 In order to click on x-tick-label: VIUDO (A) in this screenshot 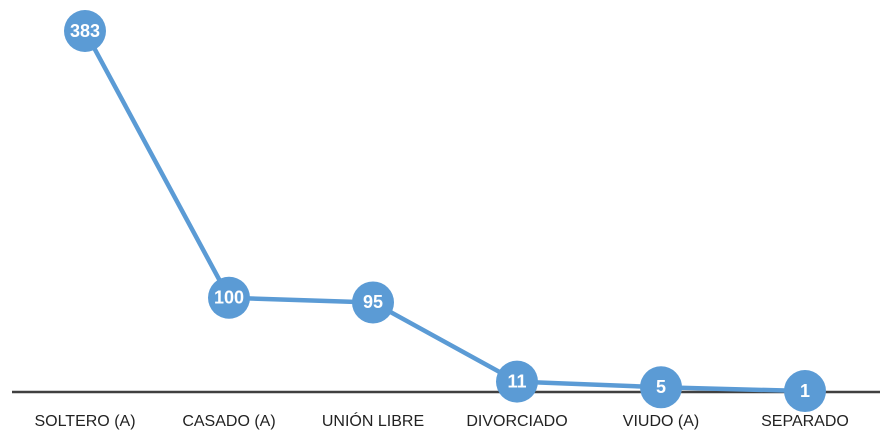, I will do `click(661, 421)`.